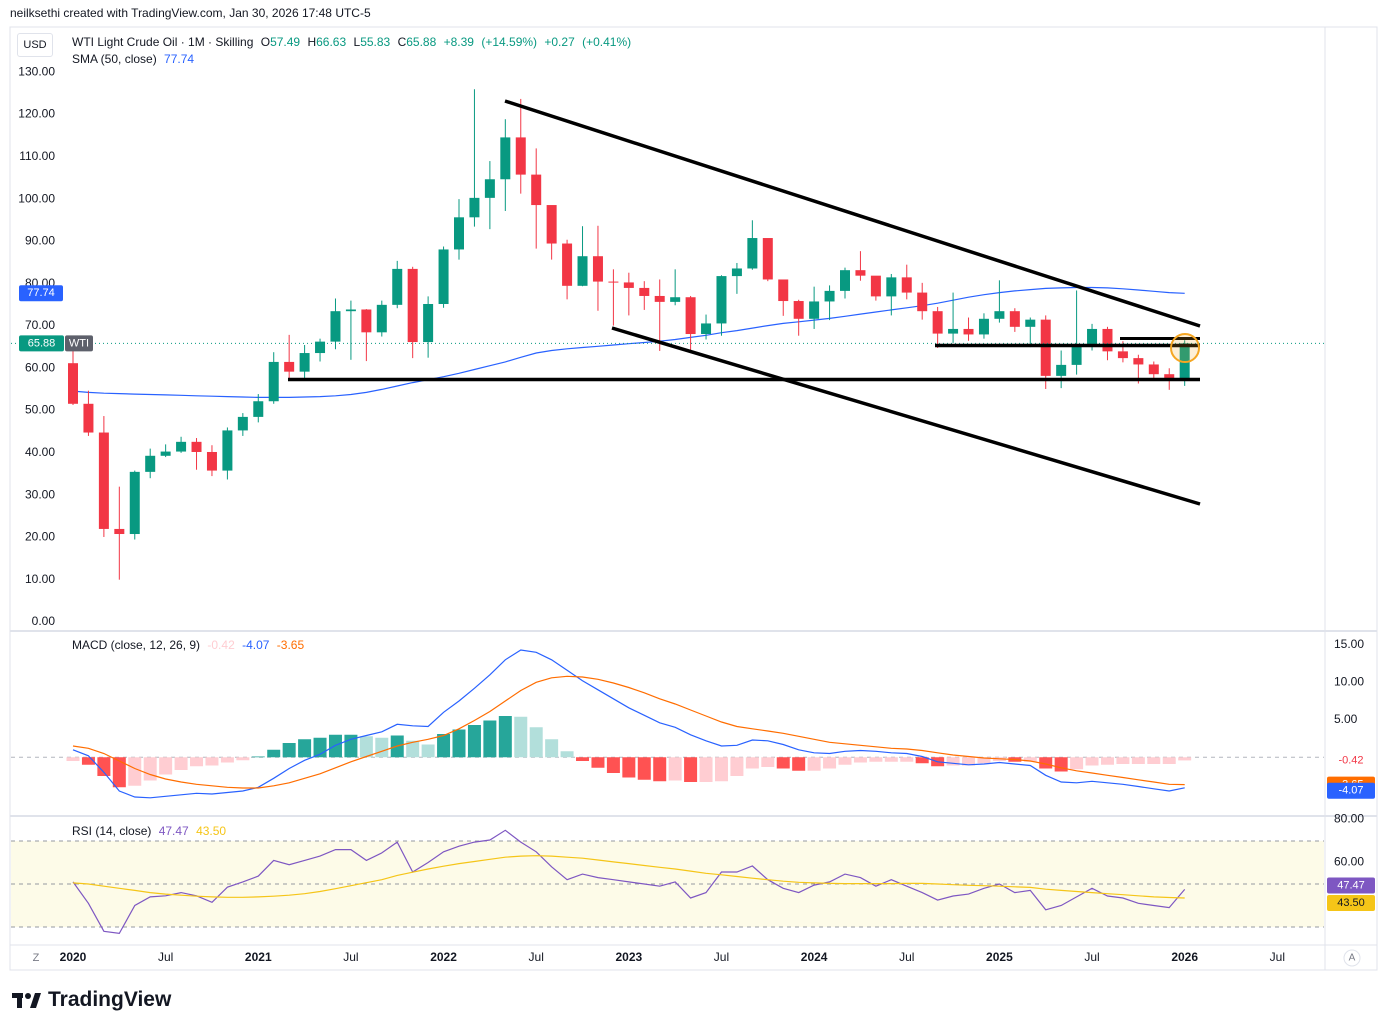  I want to click on logo-text: TradingView, so click(110, 999).